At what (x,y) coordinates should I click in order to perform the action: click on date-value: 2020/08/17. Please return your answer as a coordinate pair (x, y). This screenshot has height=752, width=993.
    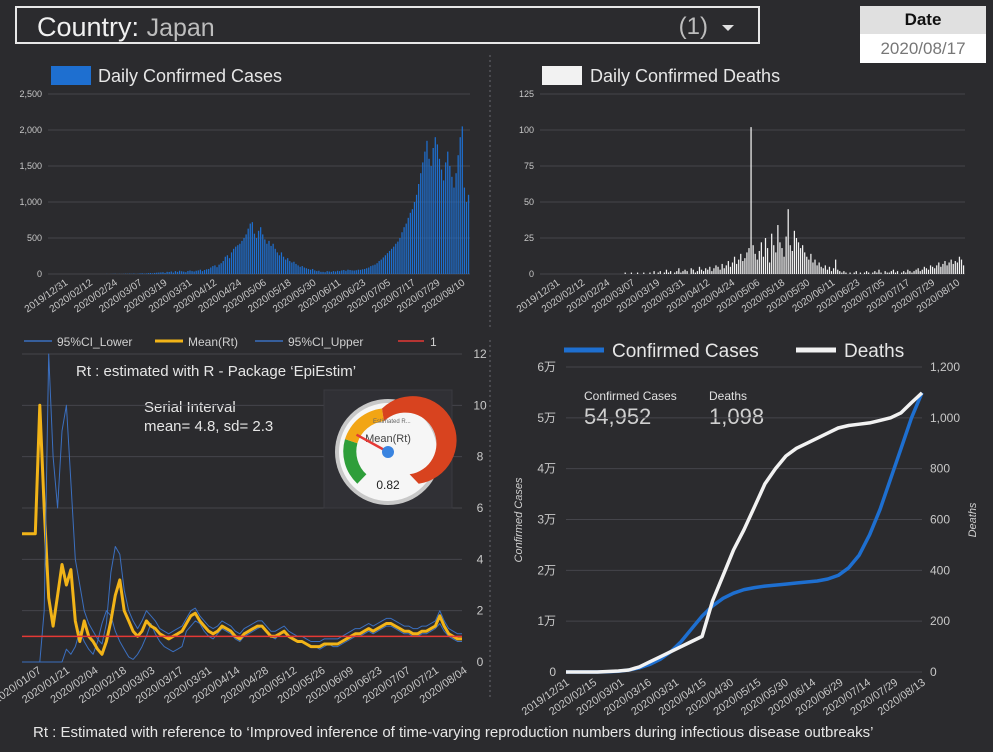
    Looking at the image, I should click on (923, 48).